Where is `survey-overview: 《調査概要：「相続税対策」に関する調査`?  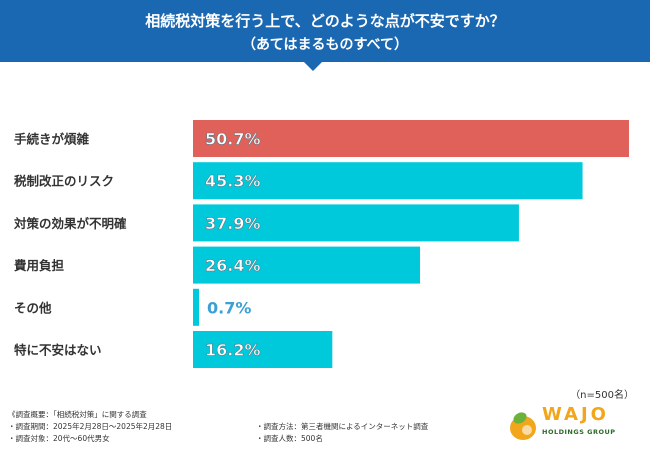 survey-overview: 《調査概要：「相続税対策」に関する調査 is located at coordinates (77, 414).